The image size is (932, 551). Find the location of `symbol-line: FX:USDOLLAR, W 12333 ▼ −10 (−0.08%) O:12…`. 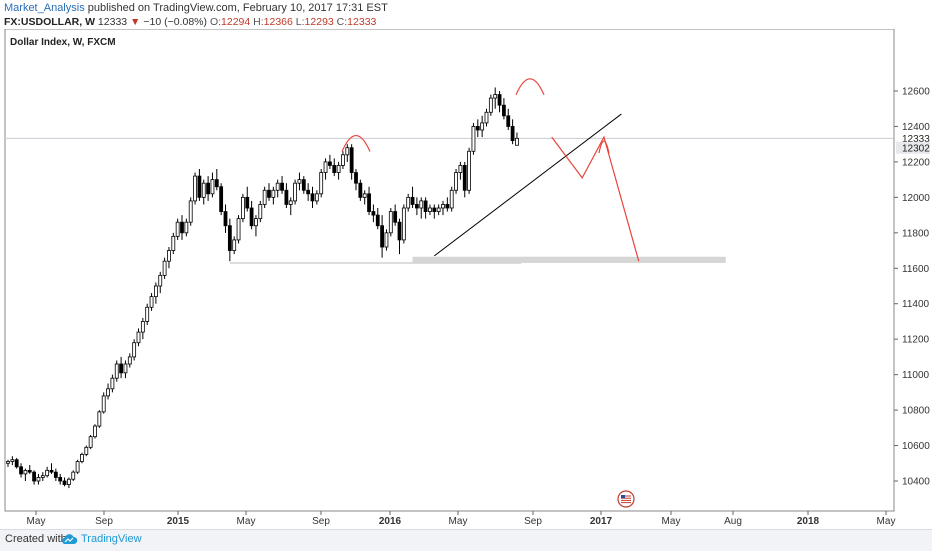

symbol-line: FX:USDOLLAR, W 12333 ▼ −10 (−0.08%) O:12… is located at coordinates (190, 22).